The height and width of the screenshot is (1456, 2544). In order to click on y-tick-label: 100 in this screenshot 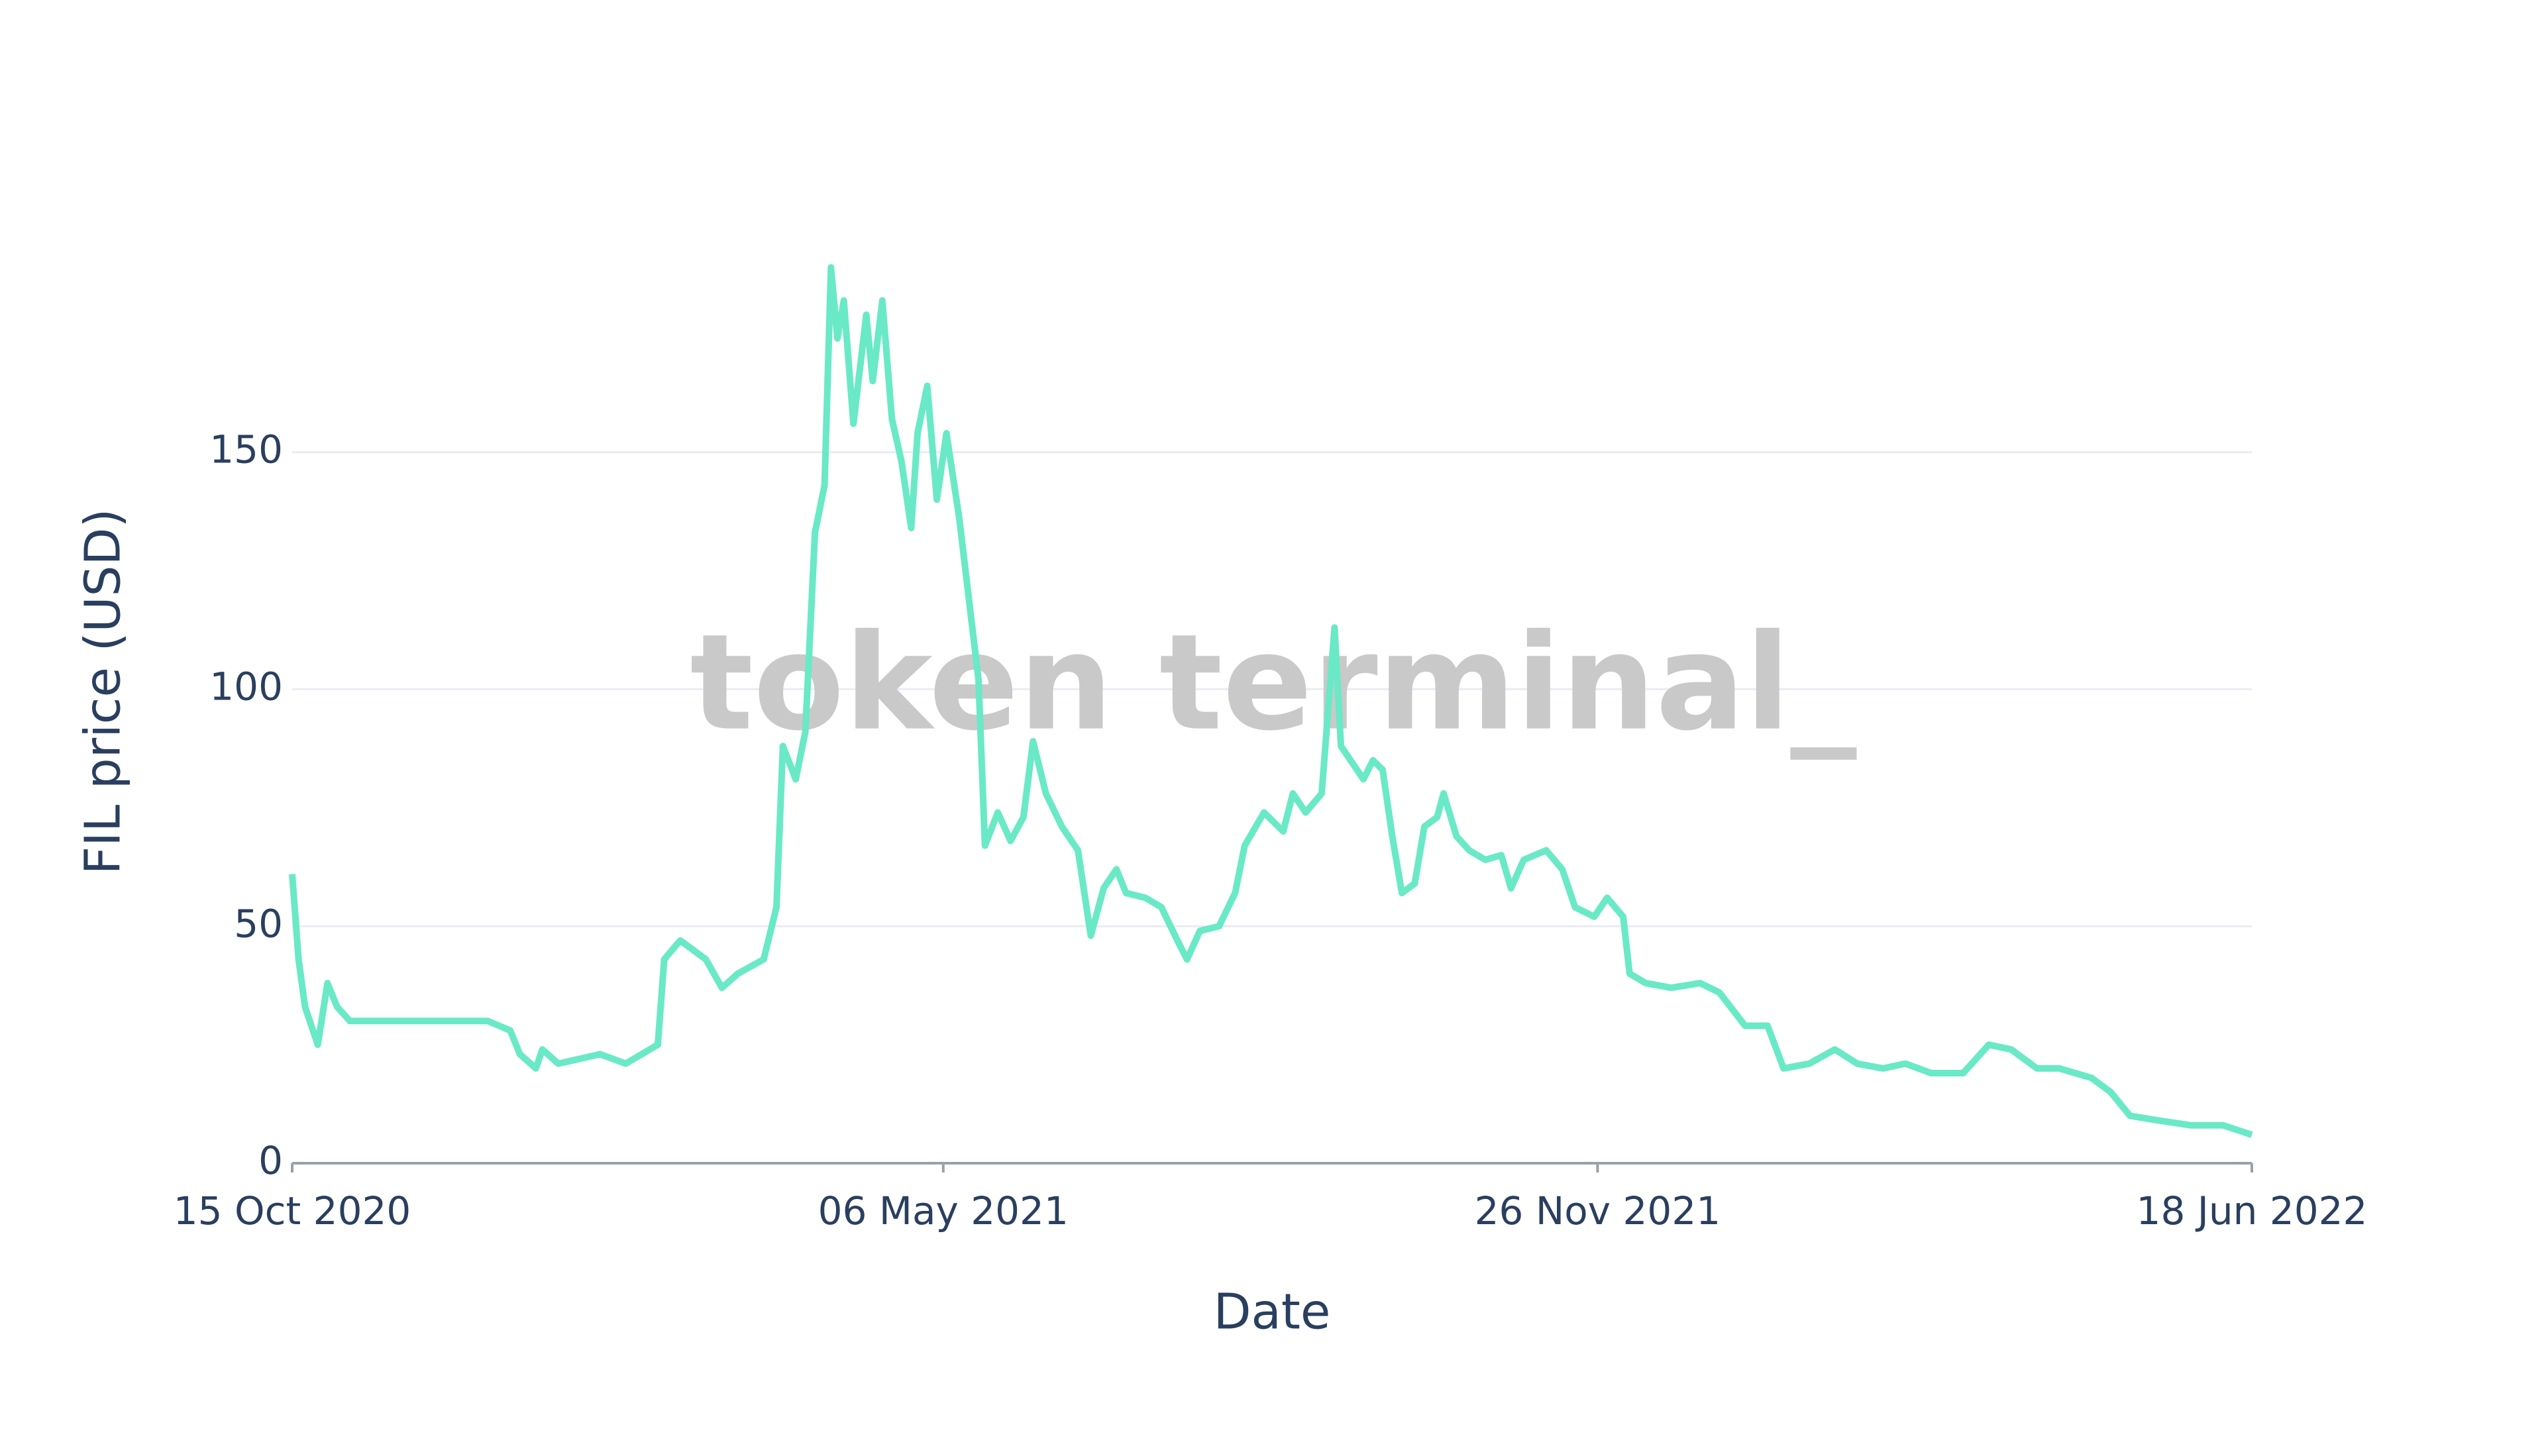, I will do `click(246, 686)`.